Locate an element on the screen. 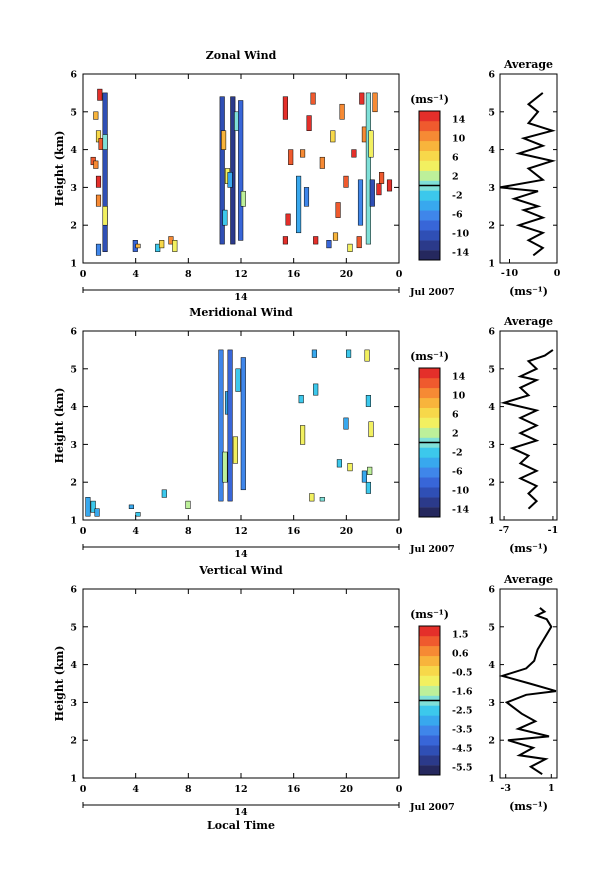  meridional-xtick-label: 8 is located at coordinates (188, 531).